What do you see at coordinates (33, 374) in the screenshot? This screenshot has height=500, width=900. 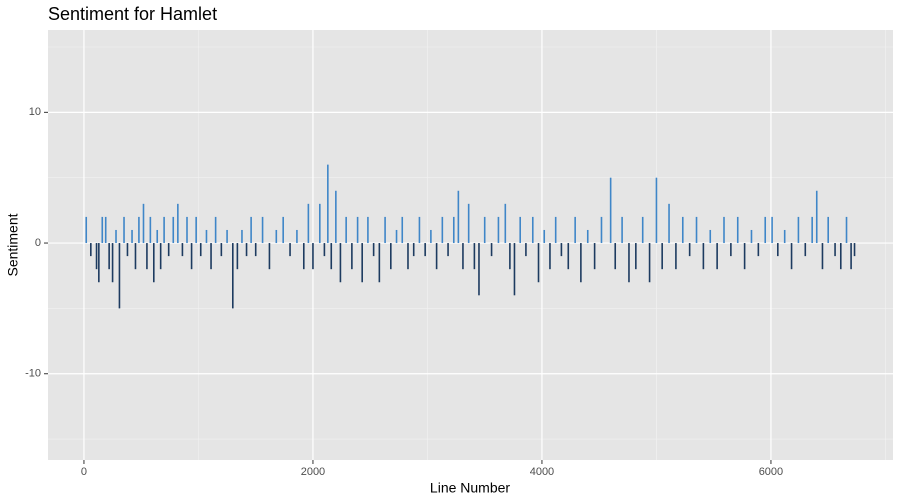 I see `y-tick-label: -10` at bounding box center [33, 374].